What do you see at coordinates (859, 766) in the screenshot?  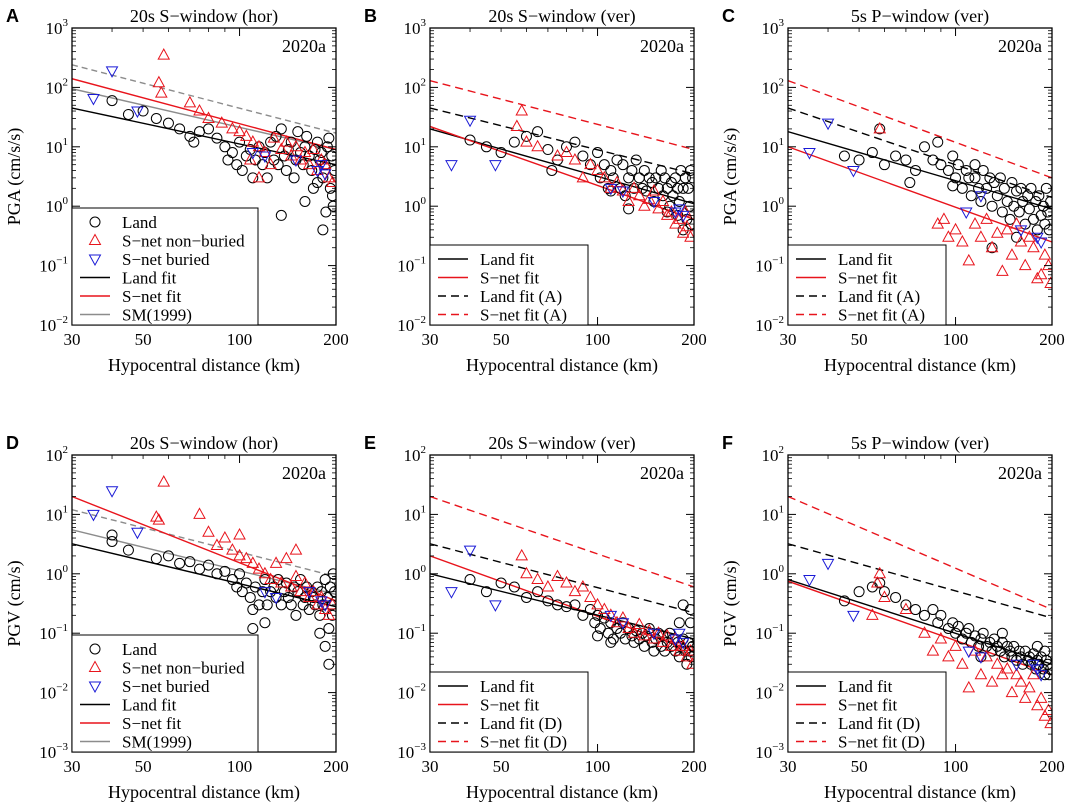 I see `x-tick-label: 50` at bounding box center [859, 766].